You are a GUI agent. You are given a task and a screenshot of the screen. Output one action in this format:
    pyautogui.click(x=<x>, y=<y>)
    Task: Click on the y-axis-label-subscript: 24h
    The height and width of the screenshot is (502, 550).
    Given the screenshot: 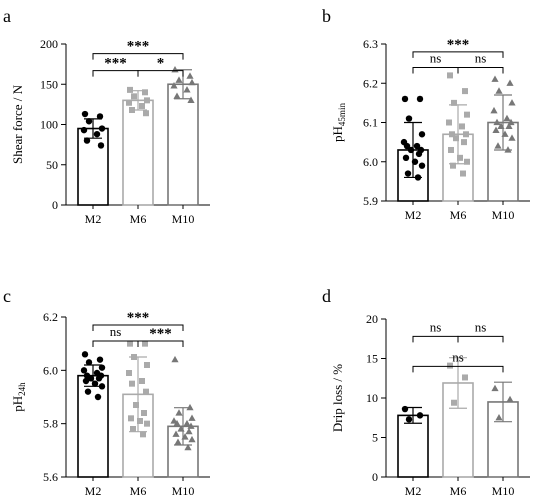 What is the action you would take?
    pyautogui.click(x=22, y=389)
    